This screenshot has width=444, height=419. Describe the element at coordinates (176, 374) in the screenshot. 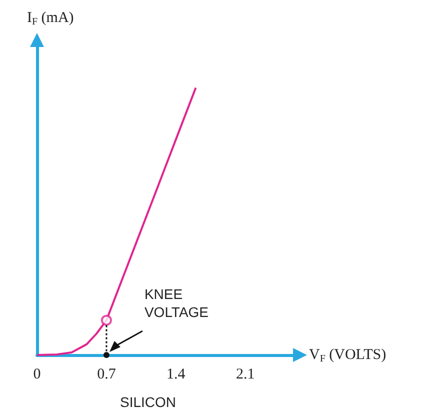

I see `x-tick-label: 1.4` at that location.